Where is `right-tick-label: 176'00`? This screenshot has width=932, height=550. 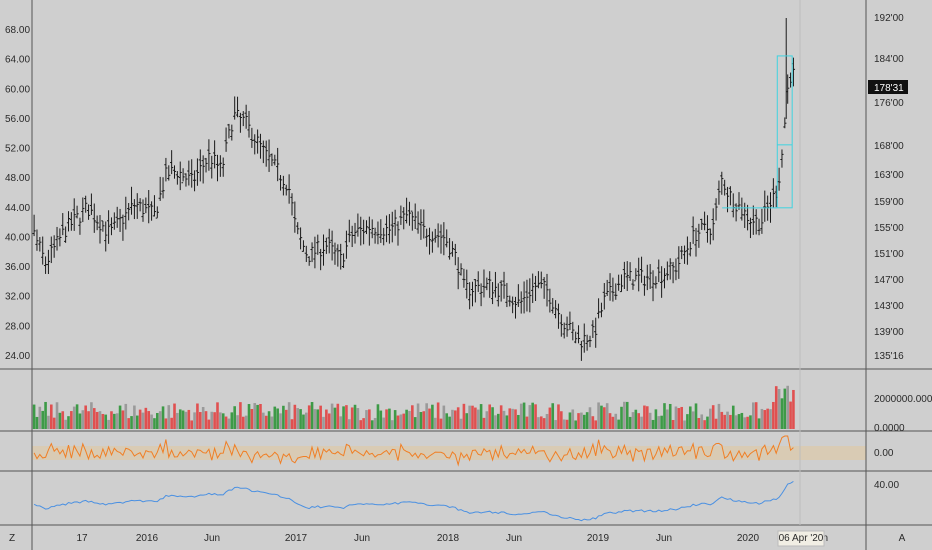
right-tick-label: 176'00 is located at coordinates (889, 103).